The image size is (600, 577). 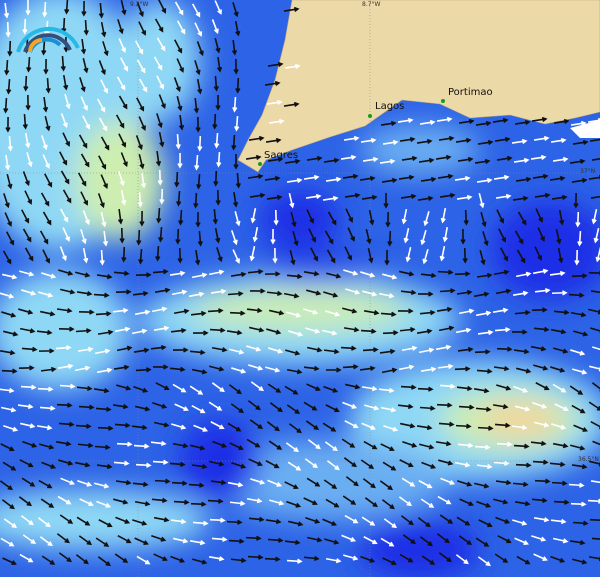 I want to click on place-label-sagres: Sagres, so click(x=281, y=155).